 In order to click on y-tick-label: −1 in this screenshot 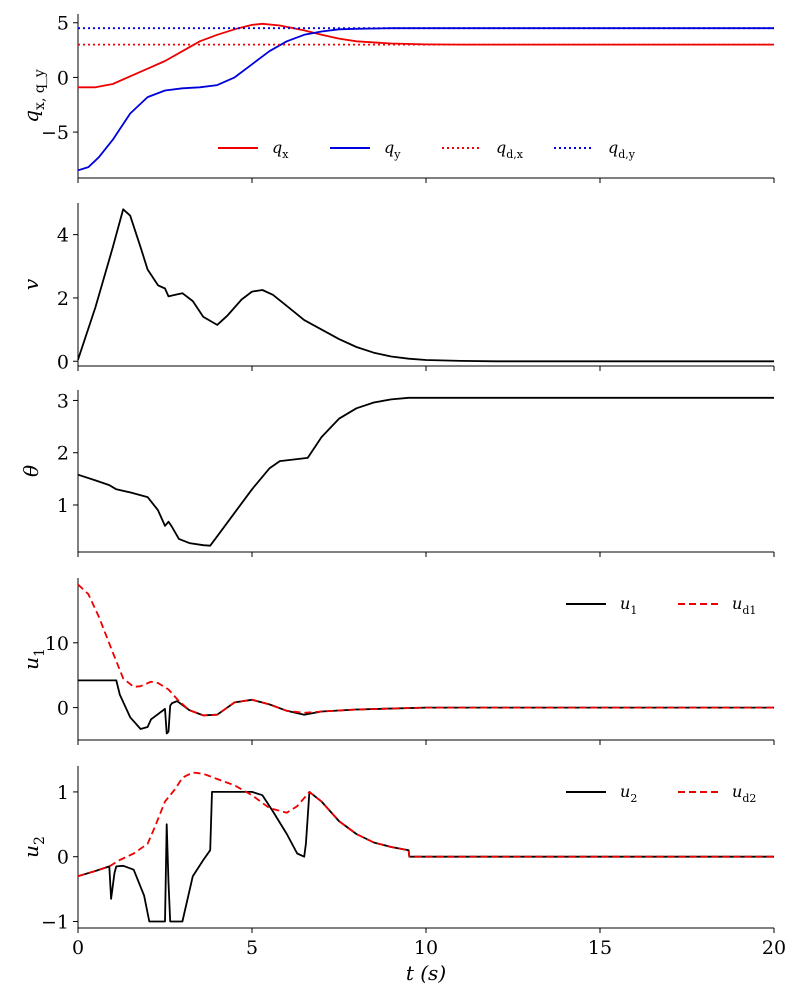, I will do `click(55, 923)`.